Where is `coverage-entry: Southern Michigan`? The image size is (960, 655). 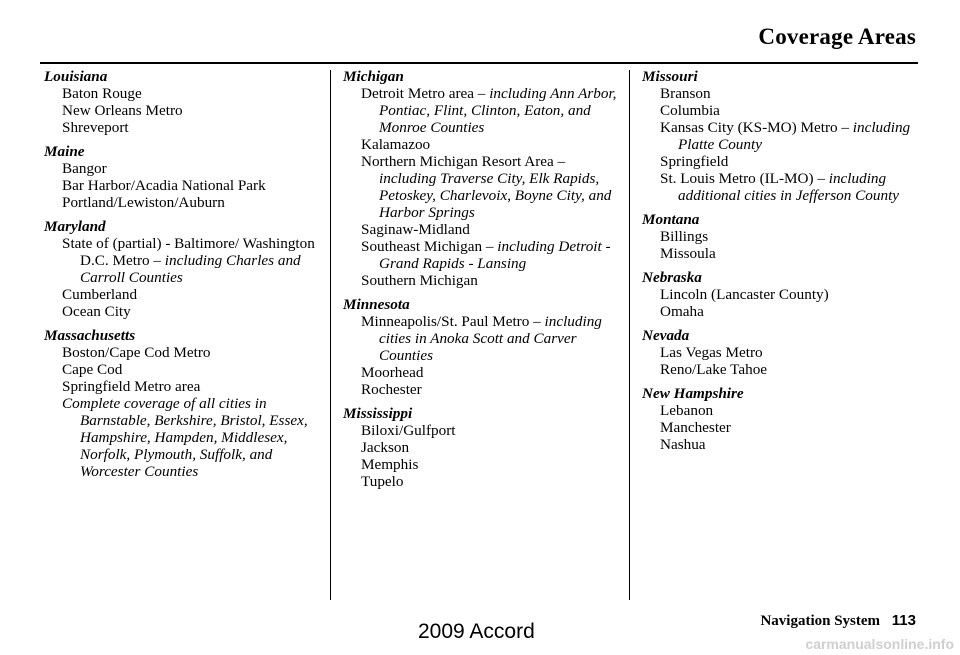 coverage-entry: Southern Michigan is located at coordinates (483, 280).